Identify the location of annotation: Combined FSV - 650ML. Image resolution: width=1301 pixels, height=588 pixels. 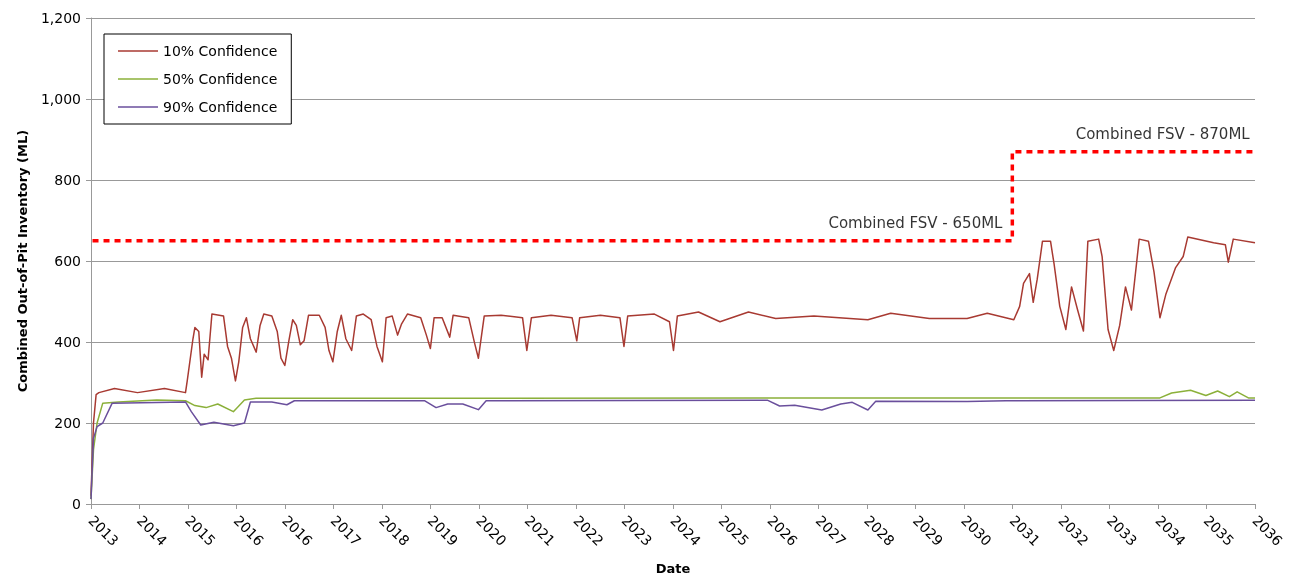
(916, 223).